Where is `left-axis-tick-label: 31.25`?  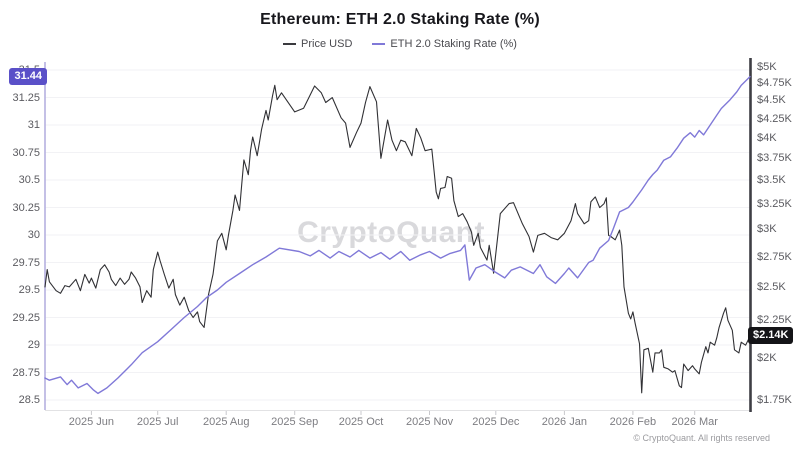
left-axis-tick-label: 31.25 is located at coordinates (26, 97).